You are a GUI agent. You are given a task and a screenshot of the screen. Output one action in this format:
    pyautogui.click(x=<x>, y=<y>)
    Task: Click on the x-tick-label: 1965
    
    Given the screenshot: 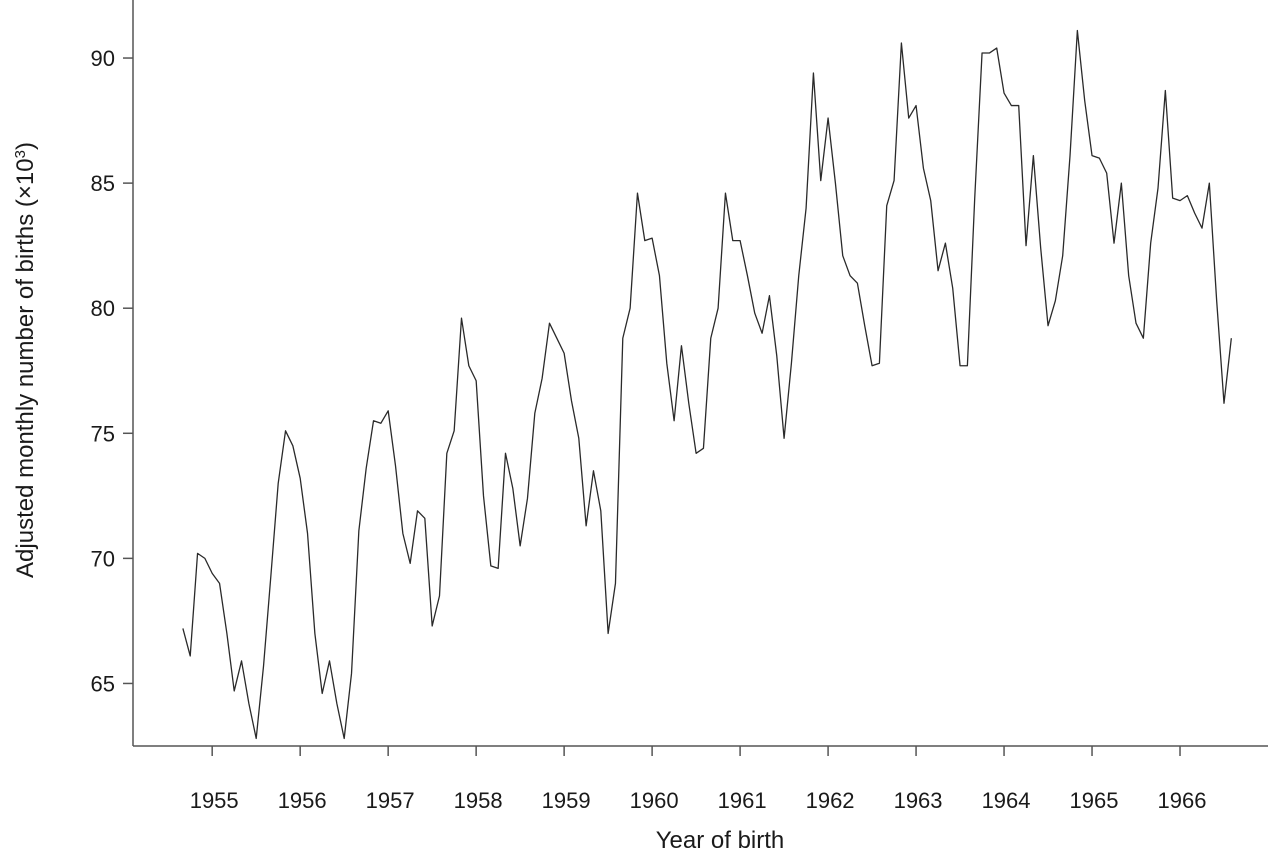 What is the action you would take?
    pyautogui.click(x=1094, y=800)
    